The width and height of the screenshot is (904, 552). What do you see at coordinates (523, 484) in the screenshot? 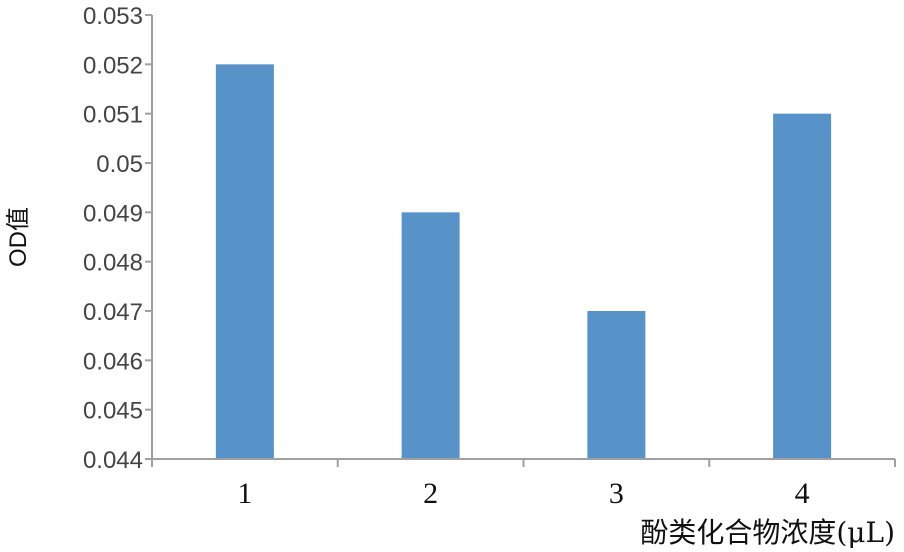
I see `x-tick-labels: 1 2 3 4` at bounding box center [523, 484].